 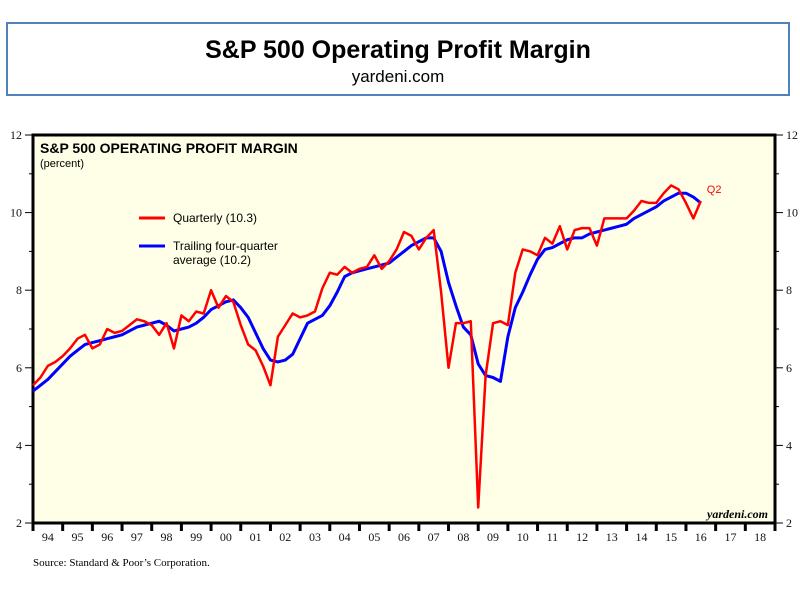 What do you see at coordinates (789, 445) in the screenshot?
I see `y-tick-label-right: 4` at bounding box center [789, 445].